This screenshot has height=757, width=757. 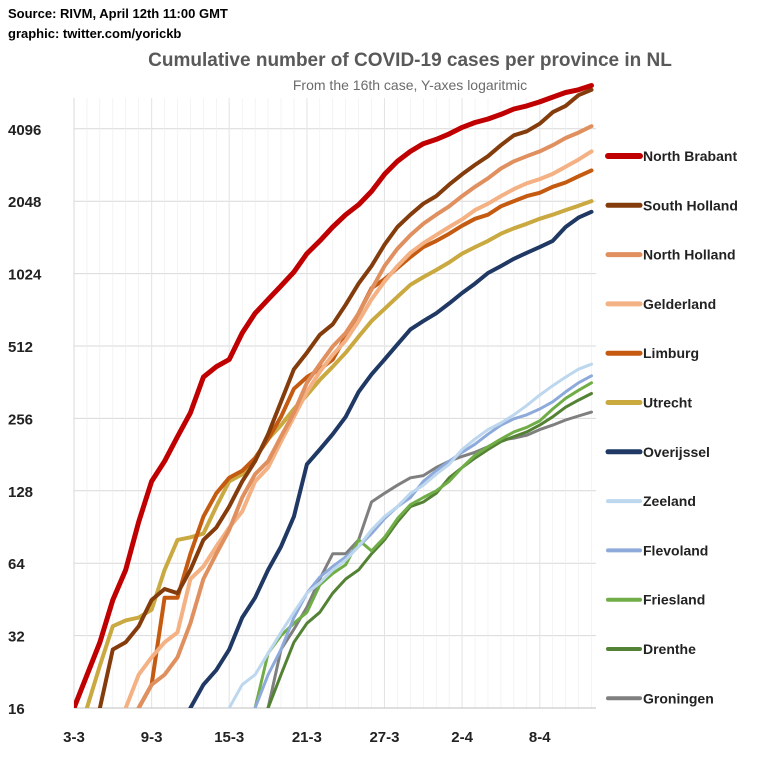 I want to click on x-tick-label: 9-3, so click(x=152, y=737).